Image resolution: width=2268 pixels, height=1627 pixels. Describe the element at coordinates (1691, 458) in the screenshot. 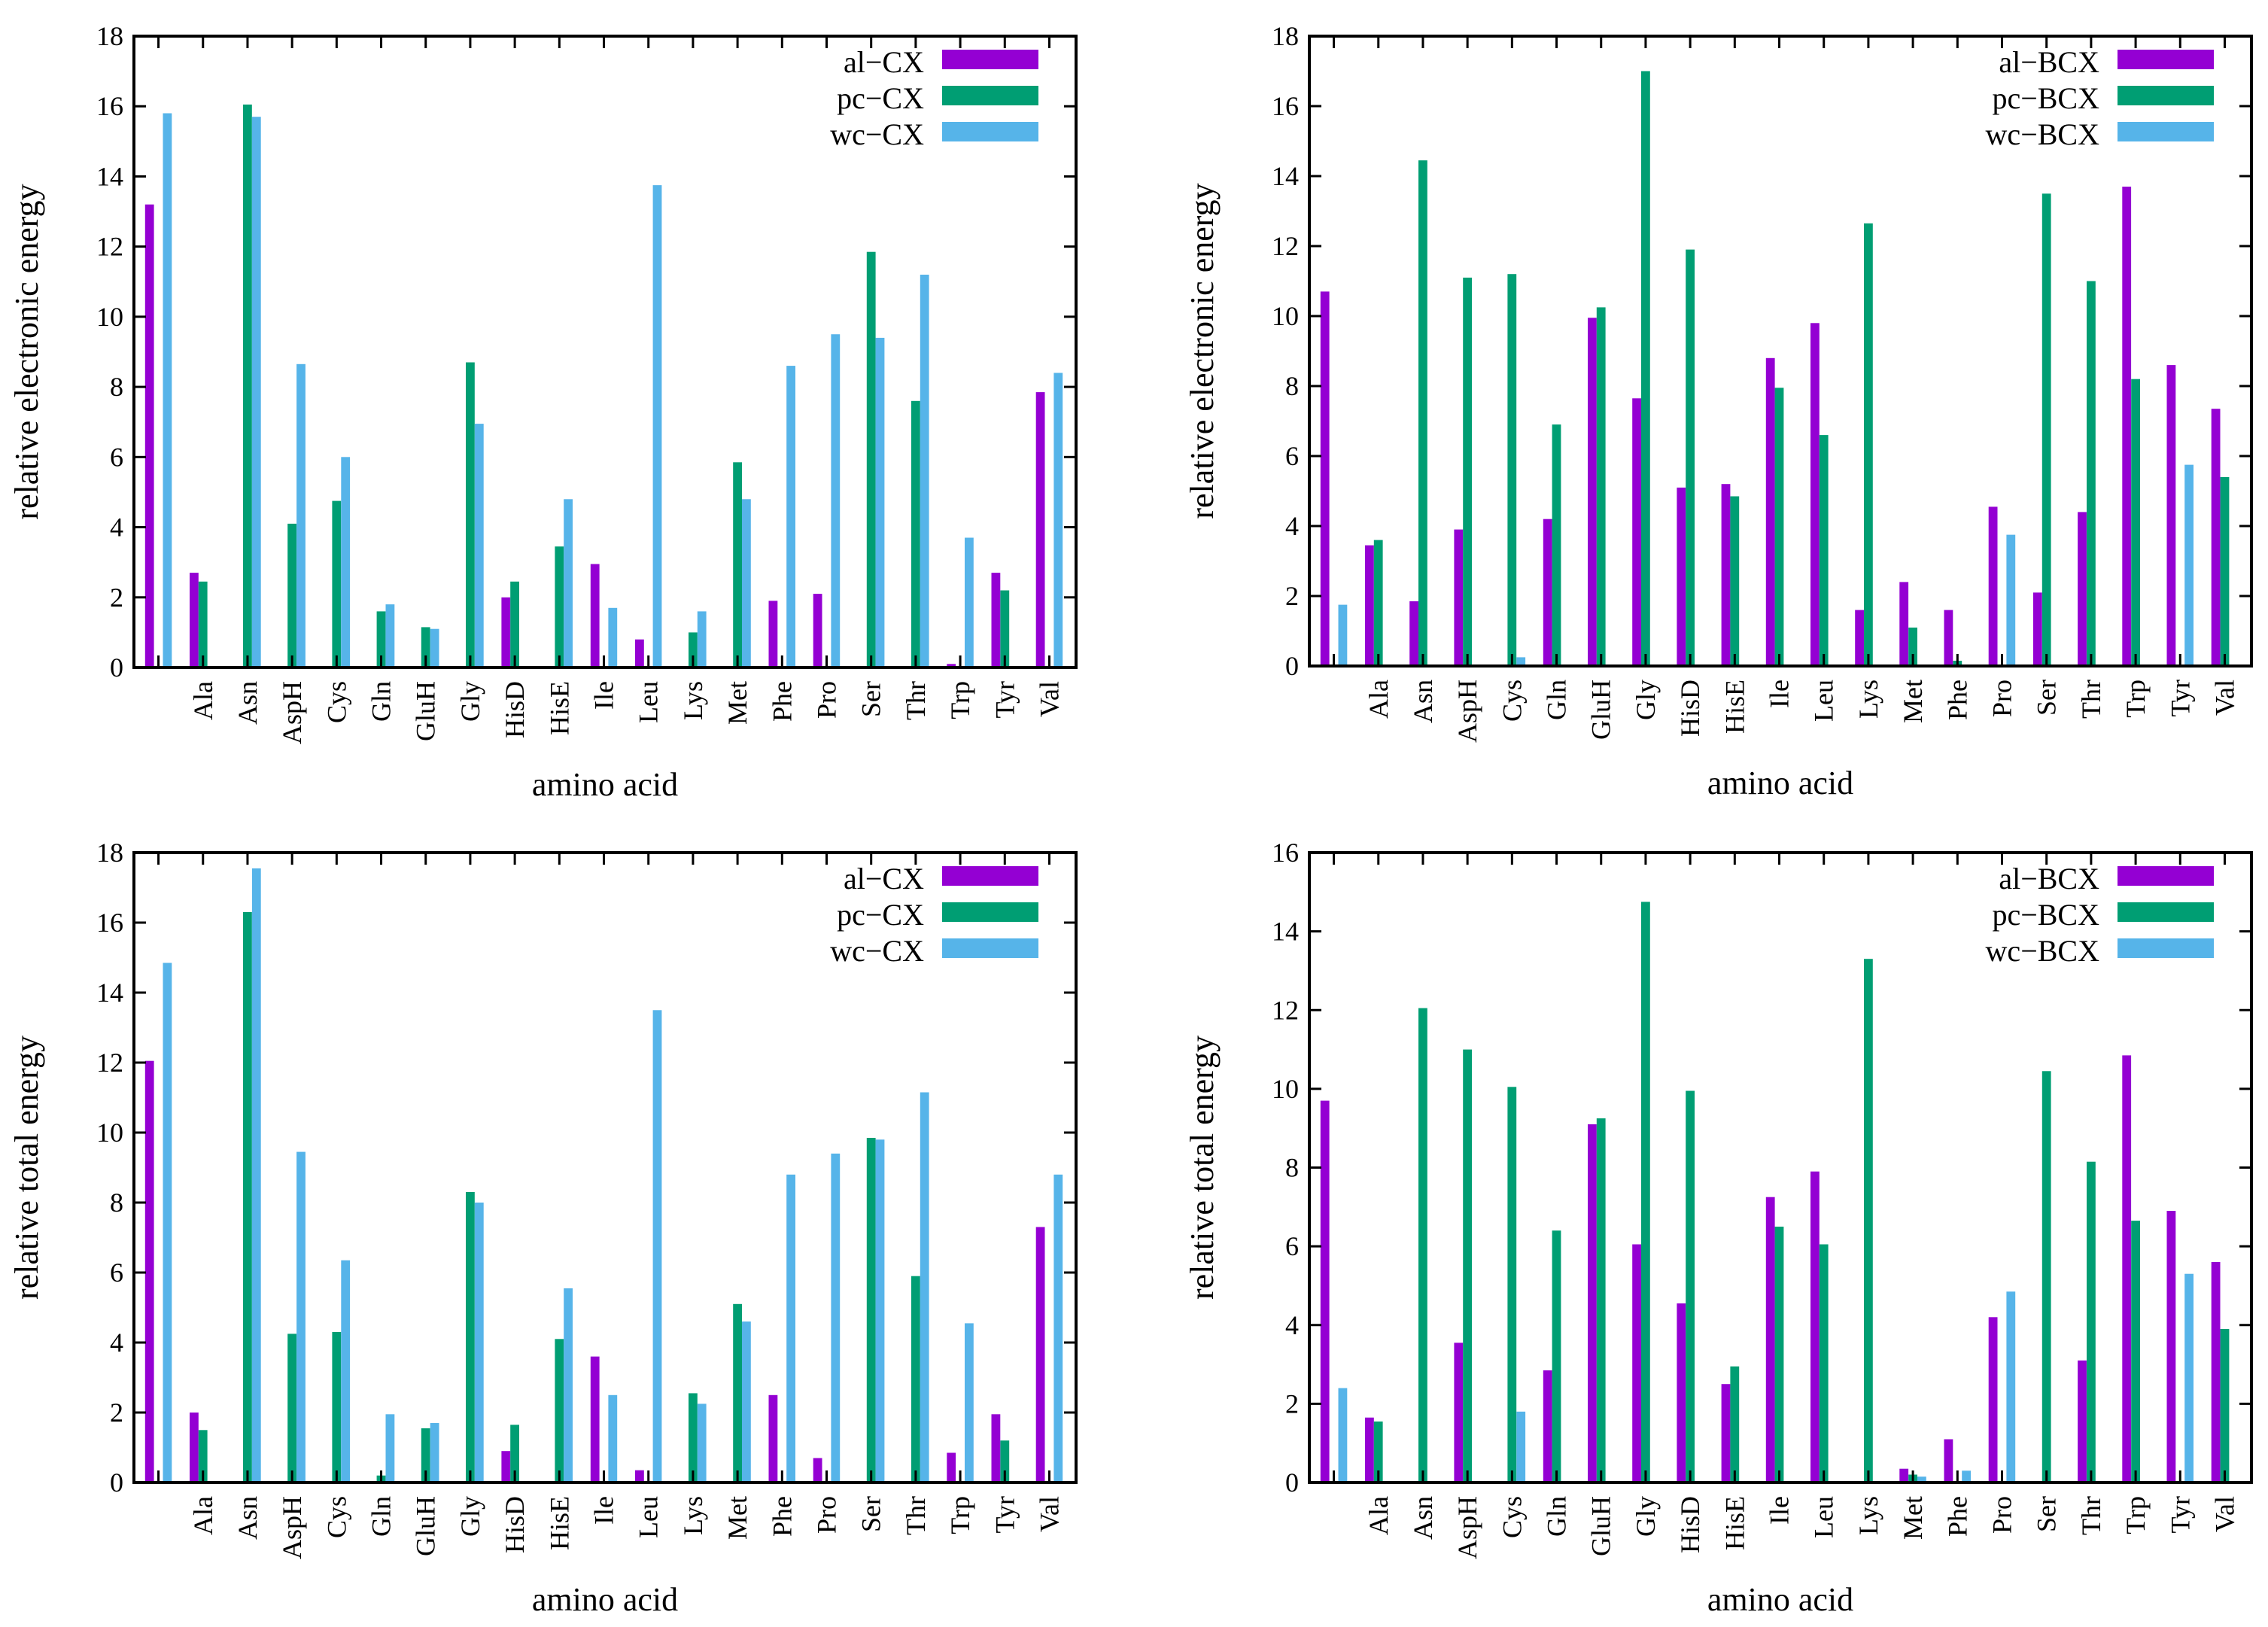

I see `bar-pc-bcx-hisd` at that location.